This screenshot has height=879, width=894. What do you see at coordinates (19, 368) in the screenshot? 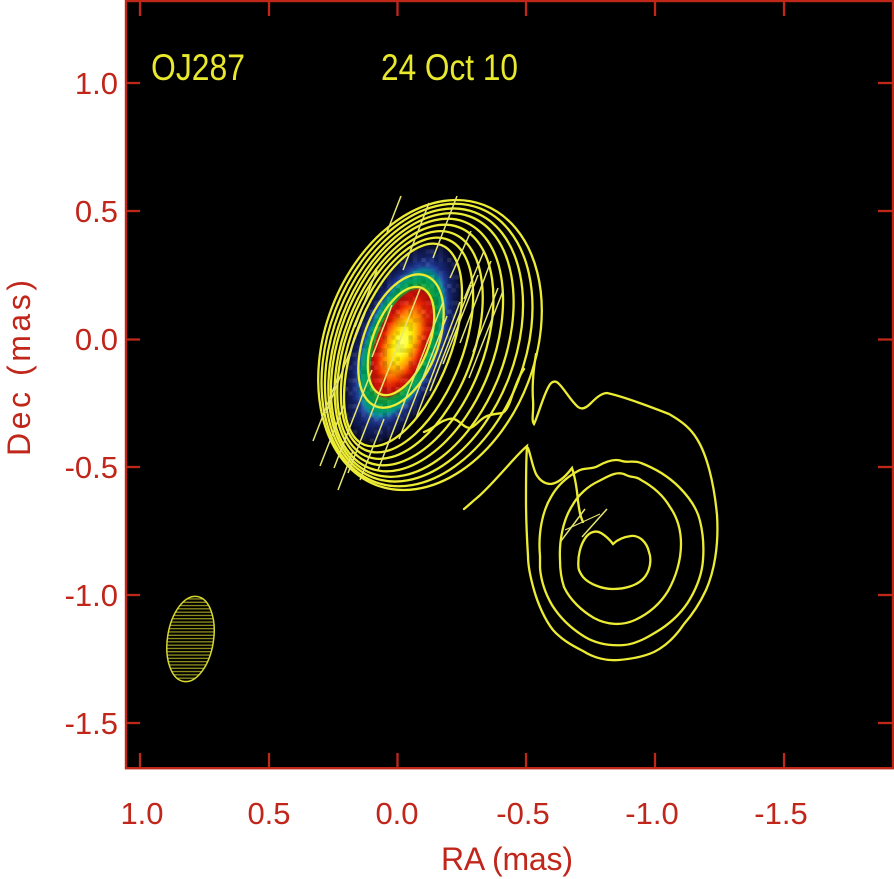
I see `svg-text: Dec (mas)` at bounding box center [19, 368].